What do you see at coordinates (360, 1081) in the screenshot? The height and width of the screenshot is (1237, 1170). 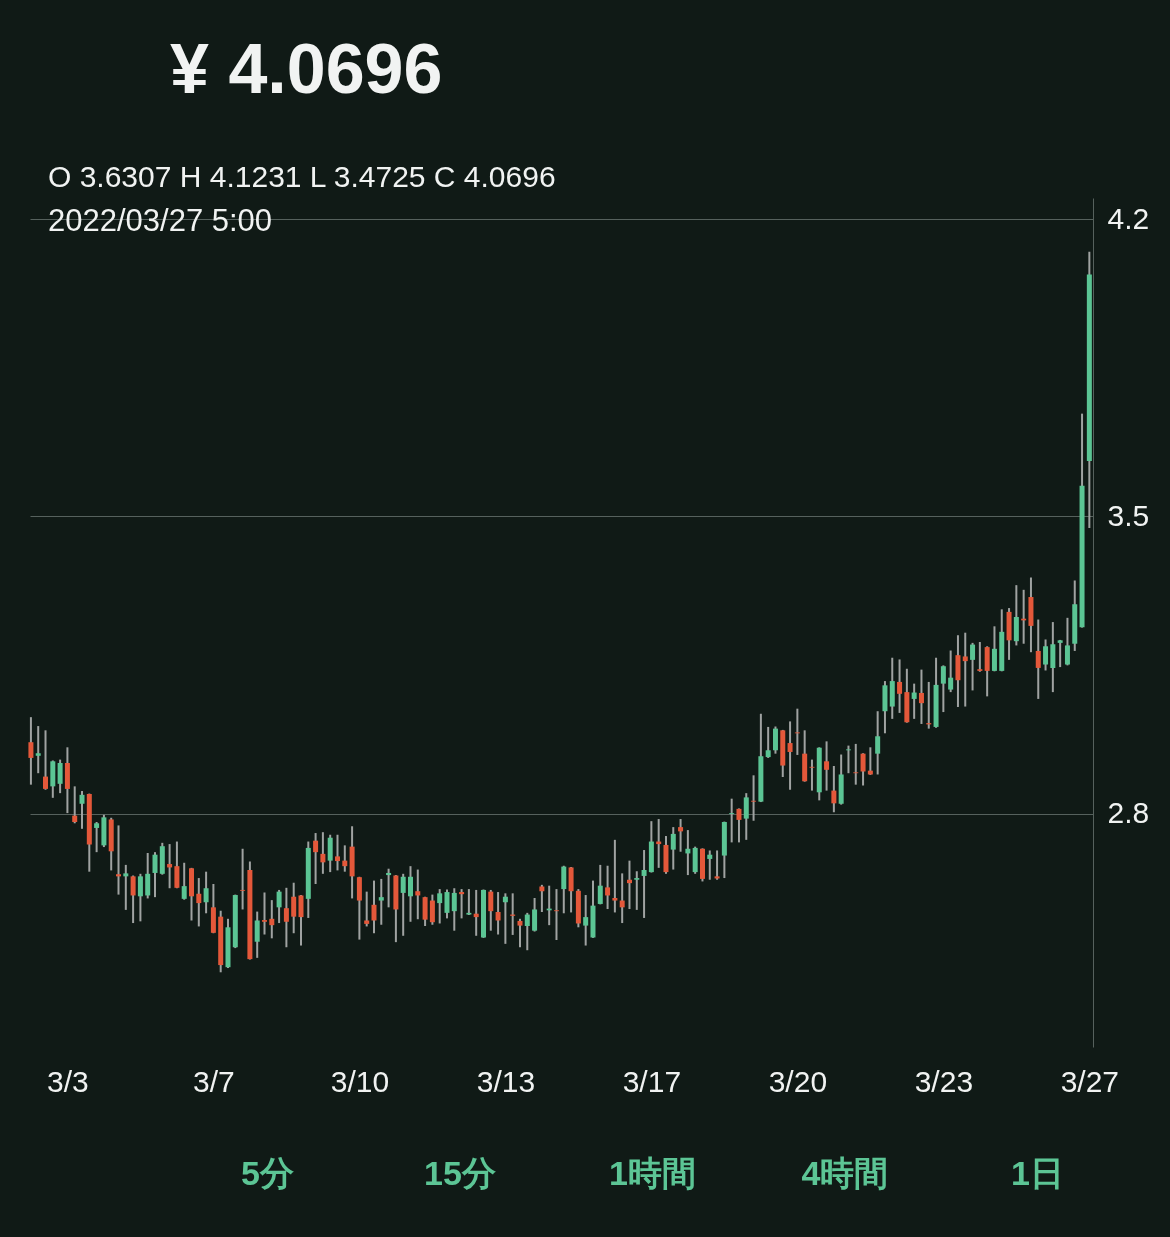 I see `x-tick-label: 3/10` at bounding box center [360, 1081].